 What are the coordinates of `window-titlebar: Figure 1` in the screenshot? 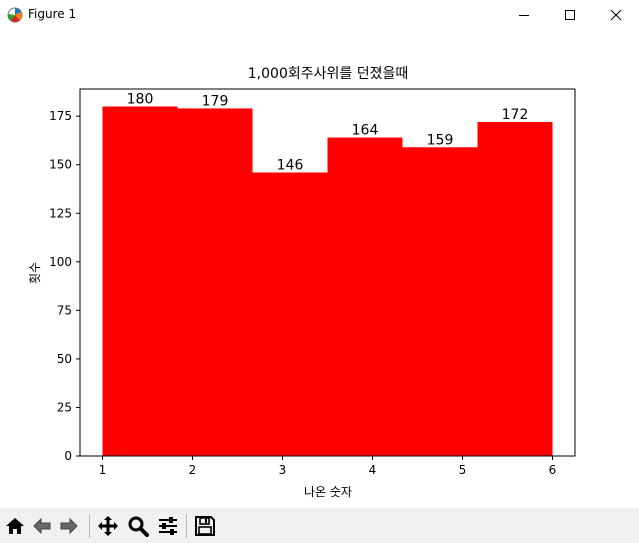 It's located at (319, 15).